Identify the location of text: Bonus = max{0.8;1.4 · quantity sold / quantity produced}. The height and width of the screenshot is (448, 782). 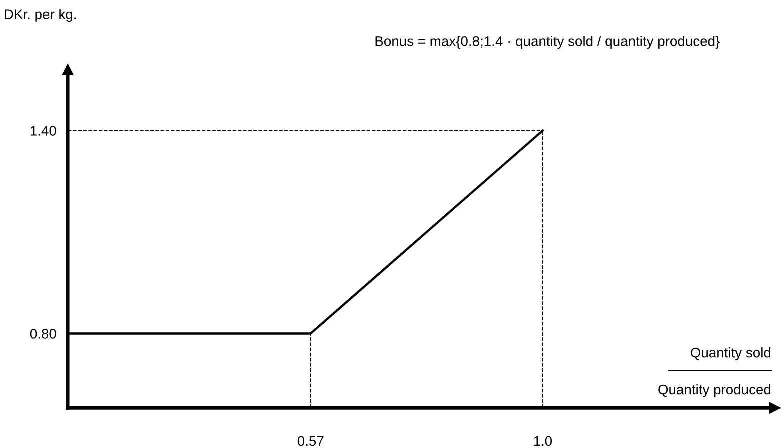
(548, 43).